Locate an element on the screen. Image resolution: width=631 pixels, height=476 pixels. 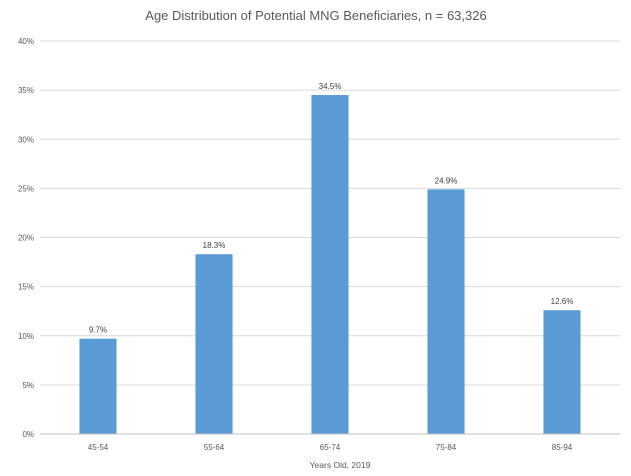
data-label: 9.7% is located at coordinates (98, 330).